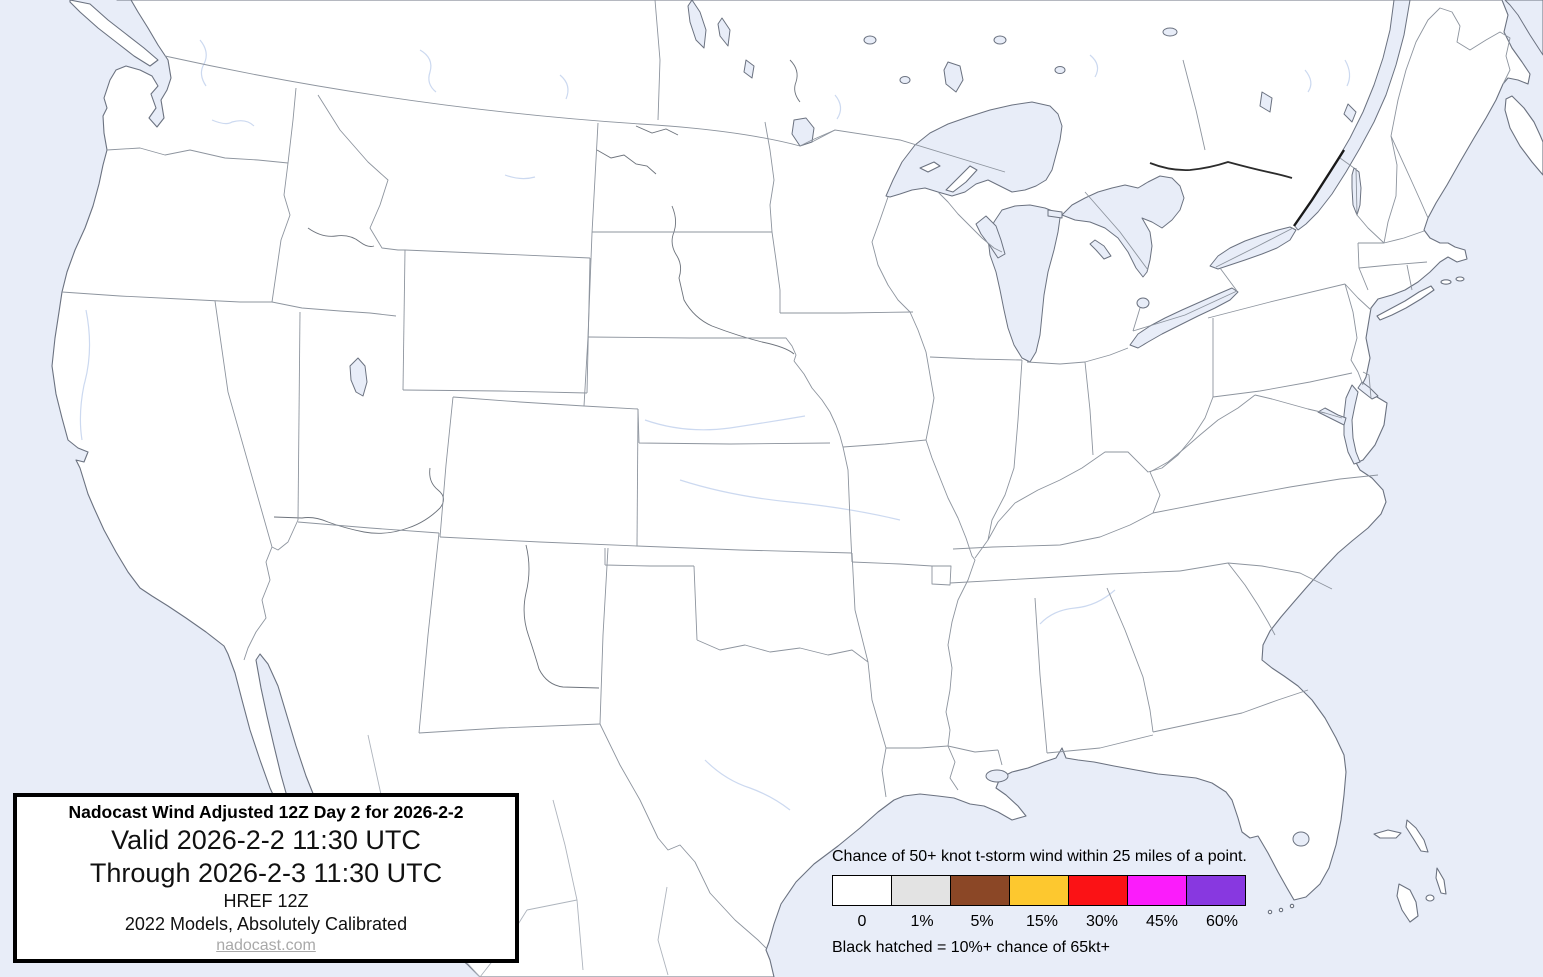 Image resolution: width=1543 pixels, height=977 pixels. I want to click on green-bay, so click(990, 237).